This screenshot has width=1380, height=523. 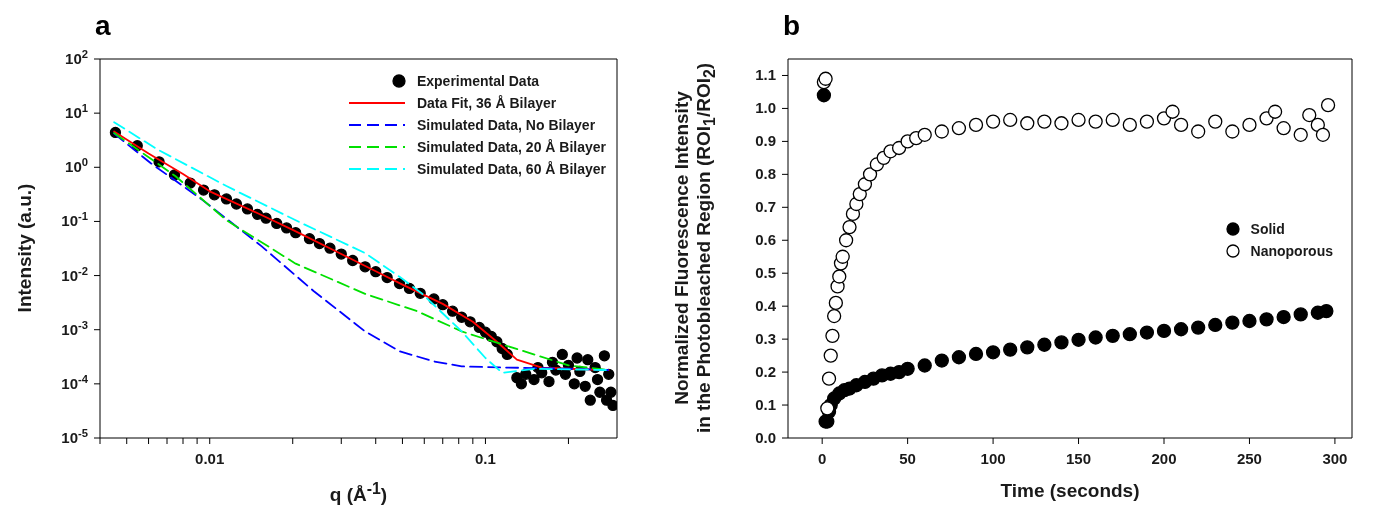 I want to click on y-tick-label: 0.2, so click(x=765, y=372).